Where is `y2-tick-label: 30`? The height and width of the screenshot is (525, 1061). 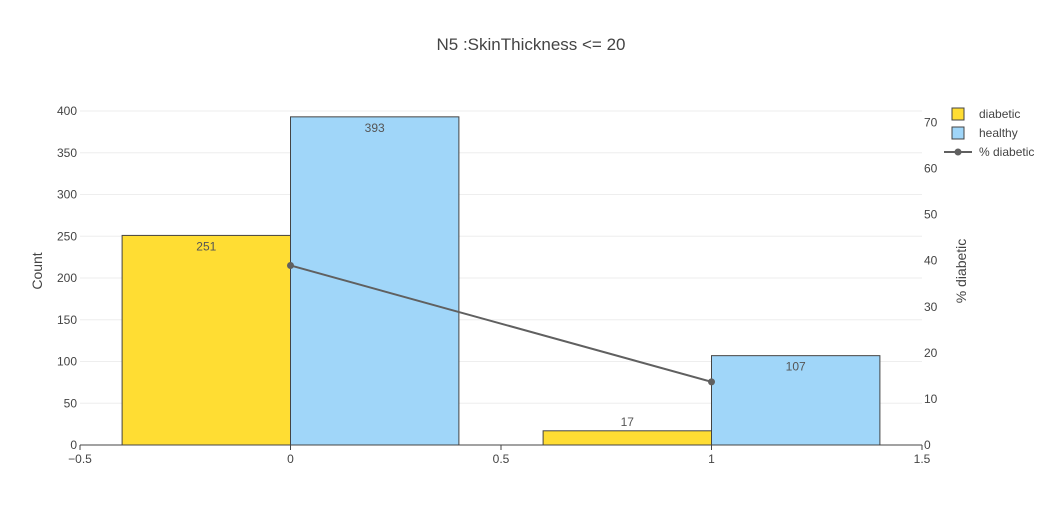 y2-tick-label: 30 is located at coordinates (931, 307).